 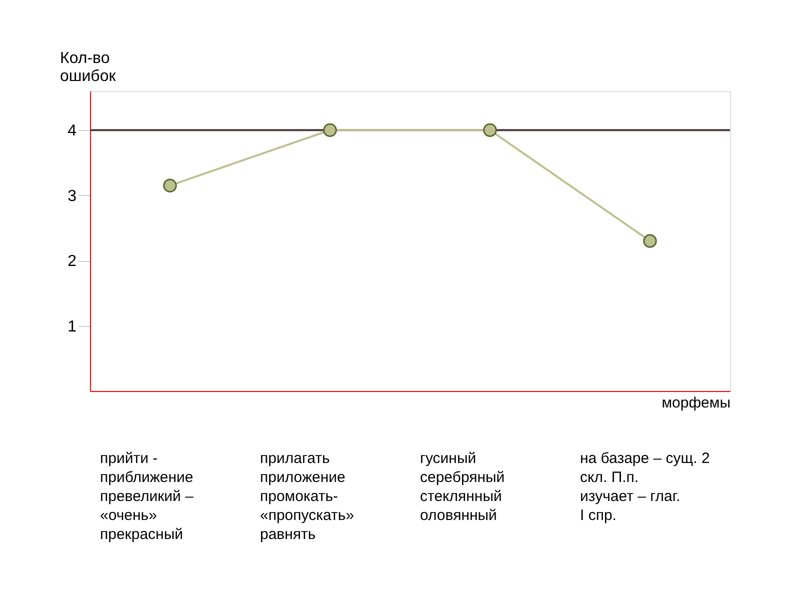 I want to click on y-tick-label: 2, so click(x=72, y=261).